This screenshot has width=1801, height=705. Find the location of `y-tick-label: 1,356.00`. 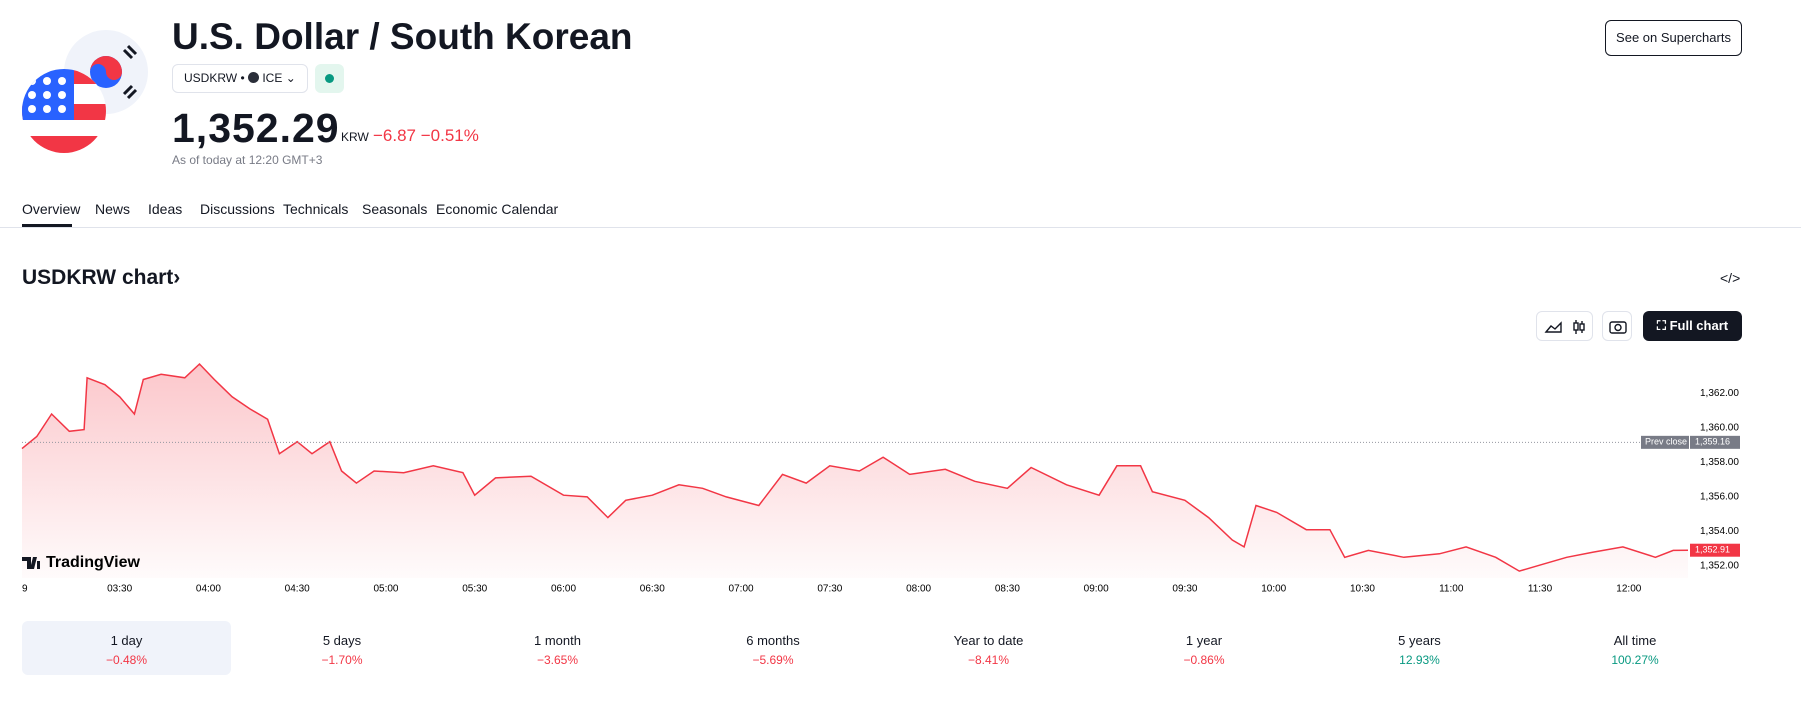

y-tick-label: 1,356.00 is located at coordinates (1719, 497).